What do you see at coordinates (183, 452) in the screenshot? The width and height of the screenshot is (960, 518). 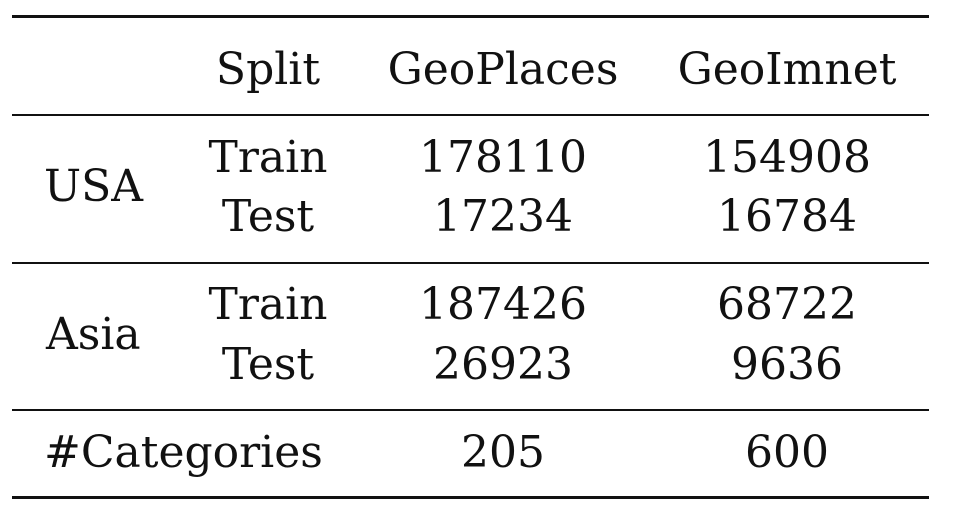 I see `categories-label: #Categories` at bounding box center [183, 452].